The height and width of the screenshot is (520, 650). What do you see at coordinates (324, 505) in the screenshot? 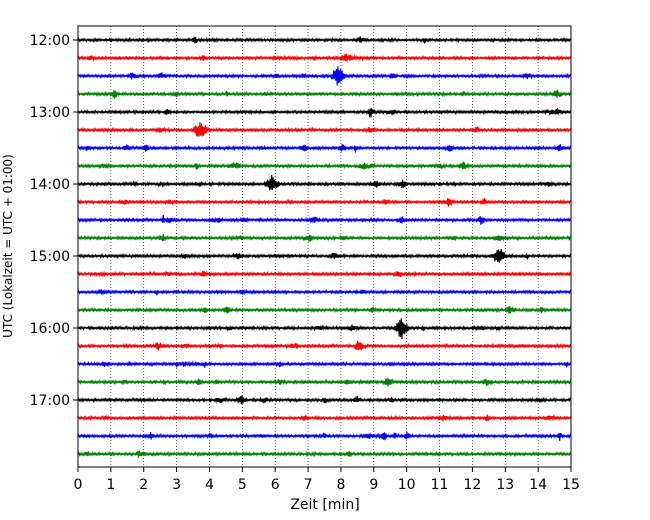
I see `x-axis-title: Zeit [min]` at bounding box center [324, 505].